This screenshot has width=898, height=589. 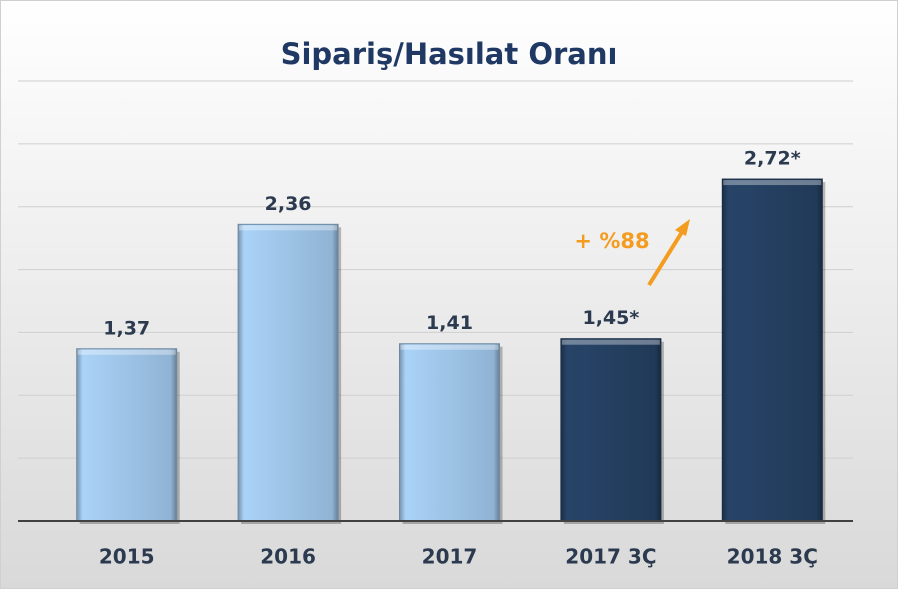 I want to click on x-tick-label: 2015, so click(x=127, y=557).